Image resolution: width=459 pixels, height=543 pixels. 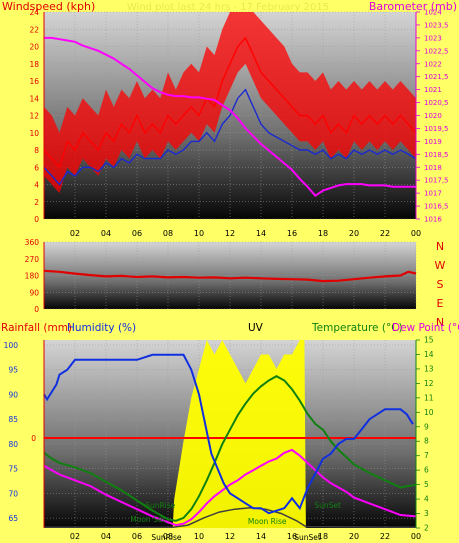 What do you see at coordinates (261, 233) in the screenshot?
I see `wind-x-tick: 14` at bounding box center [261, 233].